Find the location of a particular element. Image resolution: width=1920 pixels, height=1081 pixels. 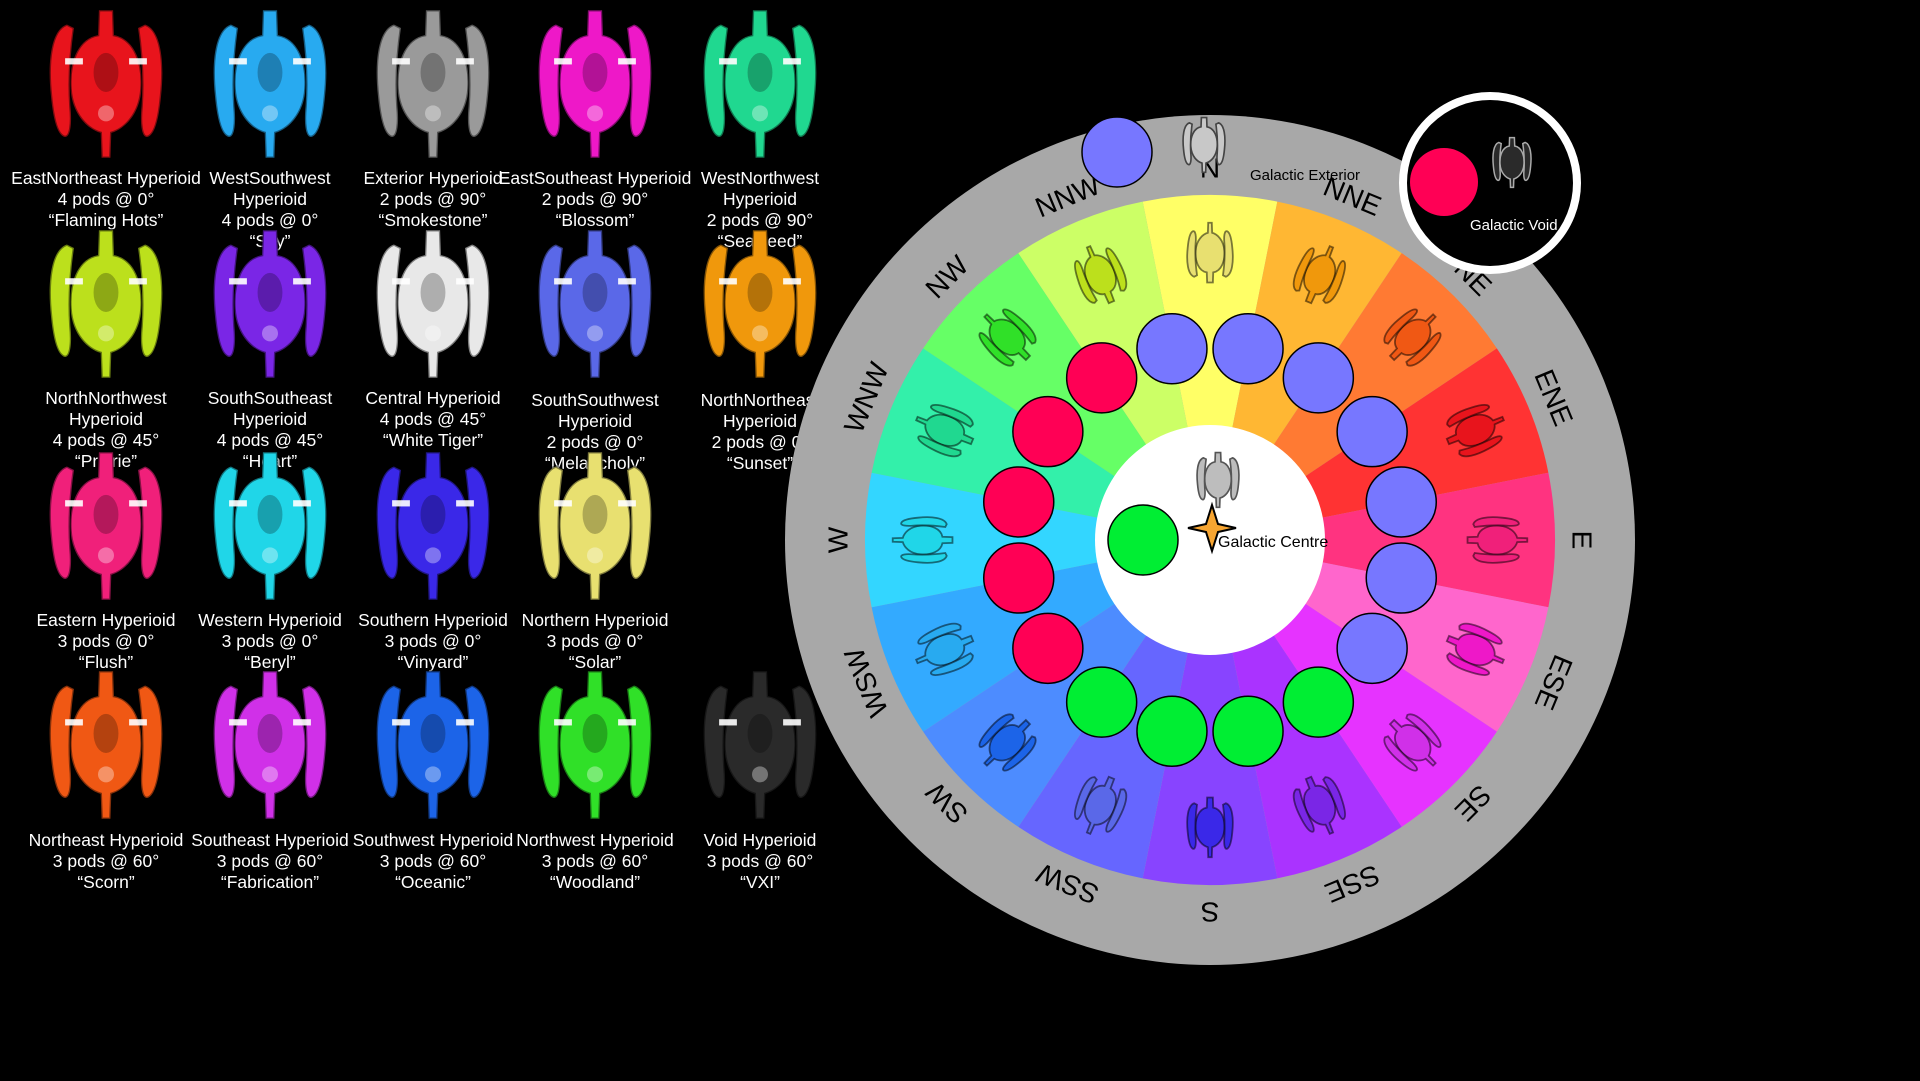

hyperioid-name: EastNortheast Hyperioid is located at coordinates (106, 178).